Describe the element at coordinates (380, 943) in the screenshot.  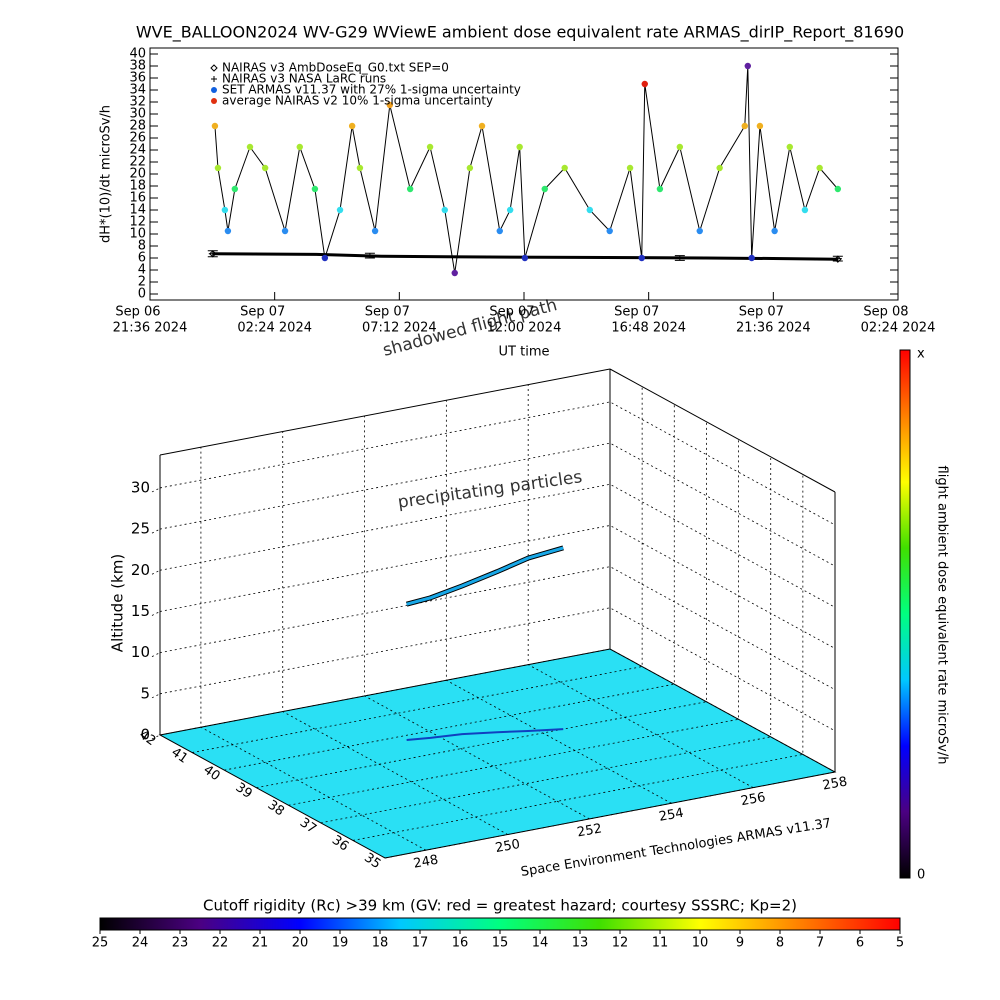
I see `colorbar-tick-label: 18` at that location.